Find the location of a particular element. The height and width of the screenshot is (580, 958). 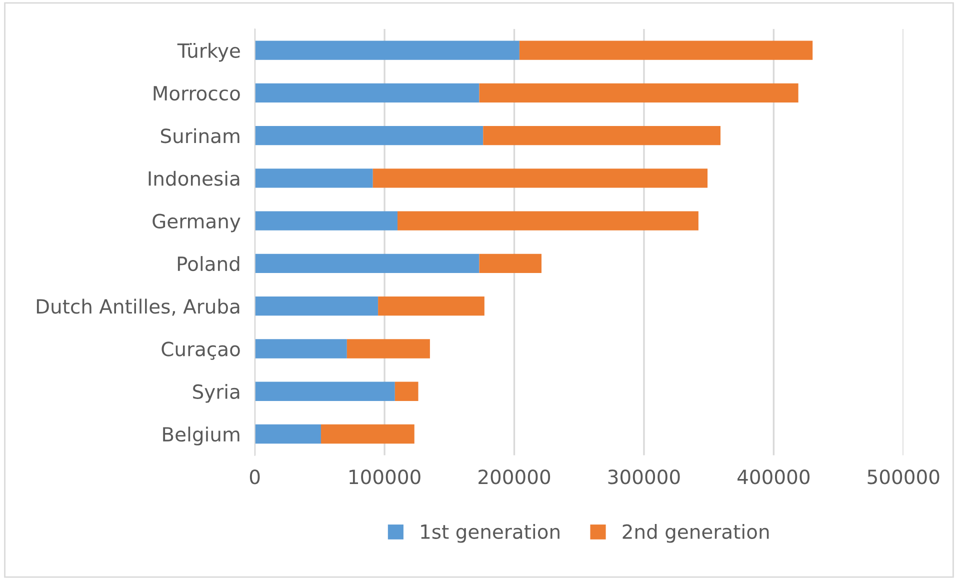

y-tick-label: Germany is located at coordinates (196, 223).